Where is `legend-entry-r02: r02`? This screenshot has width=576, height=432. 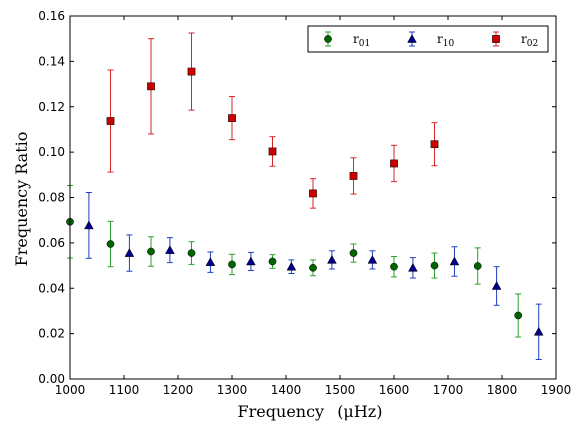
legend-entry-r02: r02 is located at coordinates (515, 40).